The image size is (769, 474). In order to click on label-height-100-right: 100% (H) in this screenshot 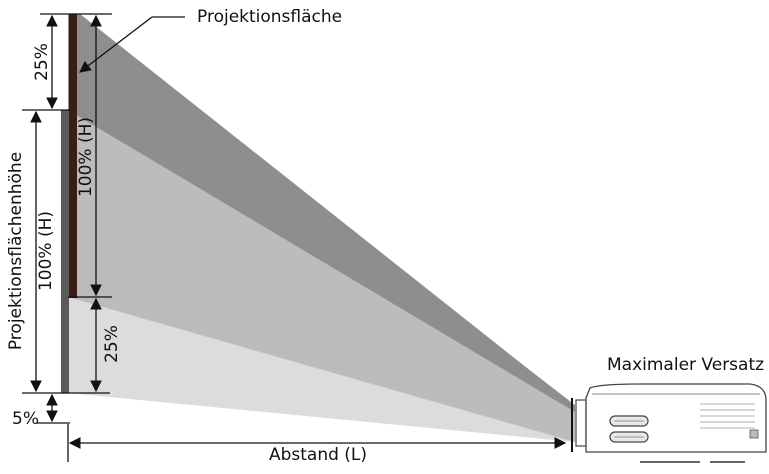, I will do `click(86, 157)`.